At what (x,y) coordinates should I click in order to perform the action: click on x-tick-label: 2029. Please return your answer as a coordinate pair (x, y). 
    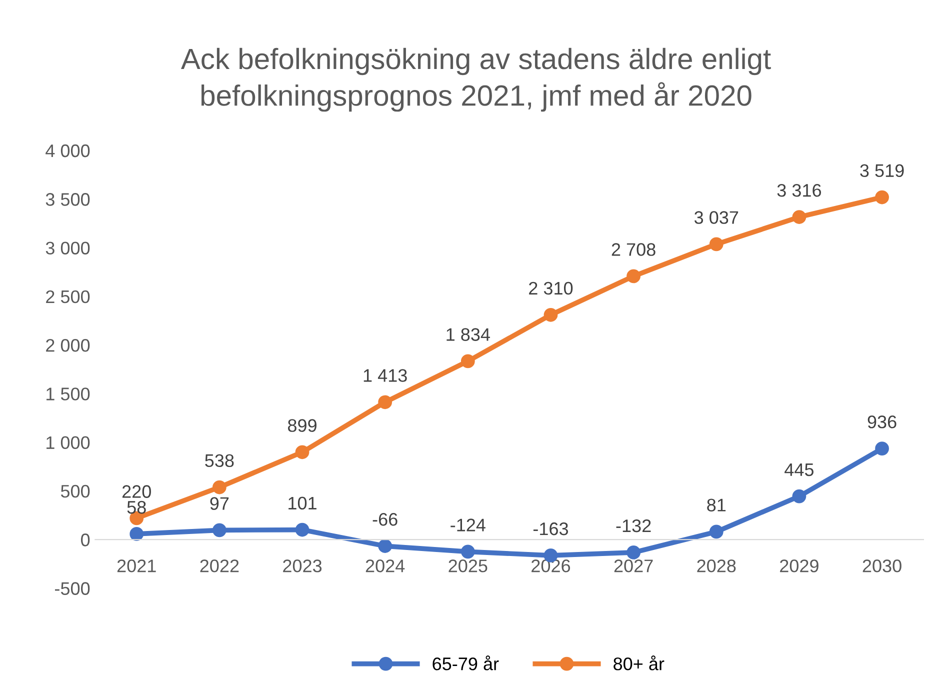
    Looking at the image, I should click on (799, 566).